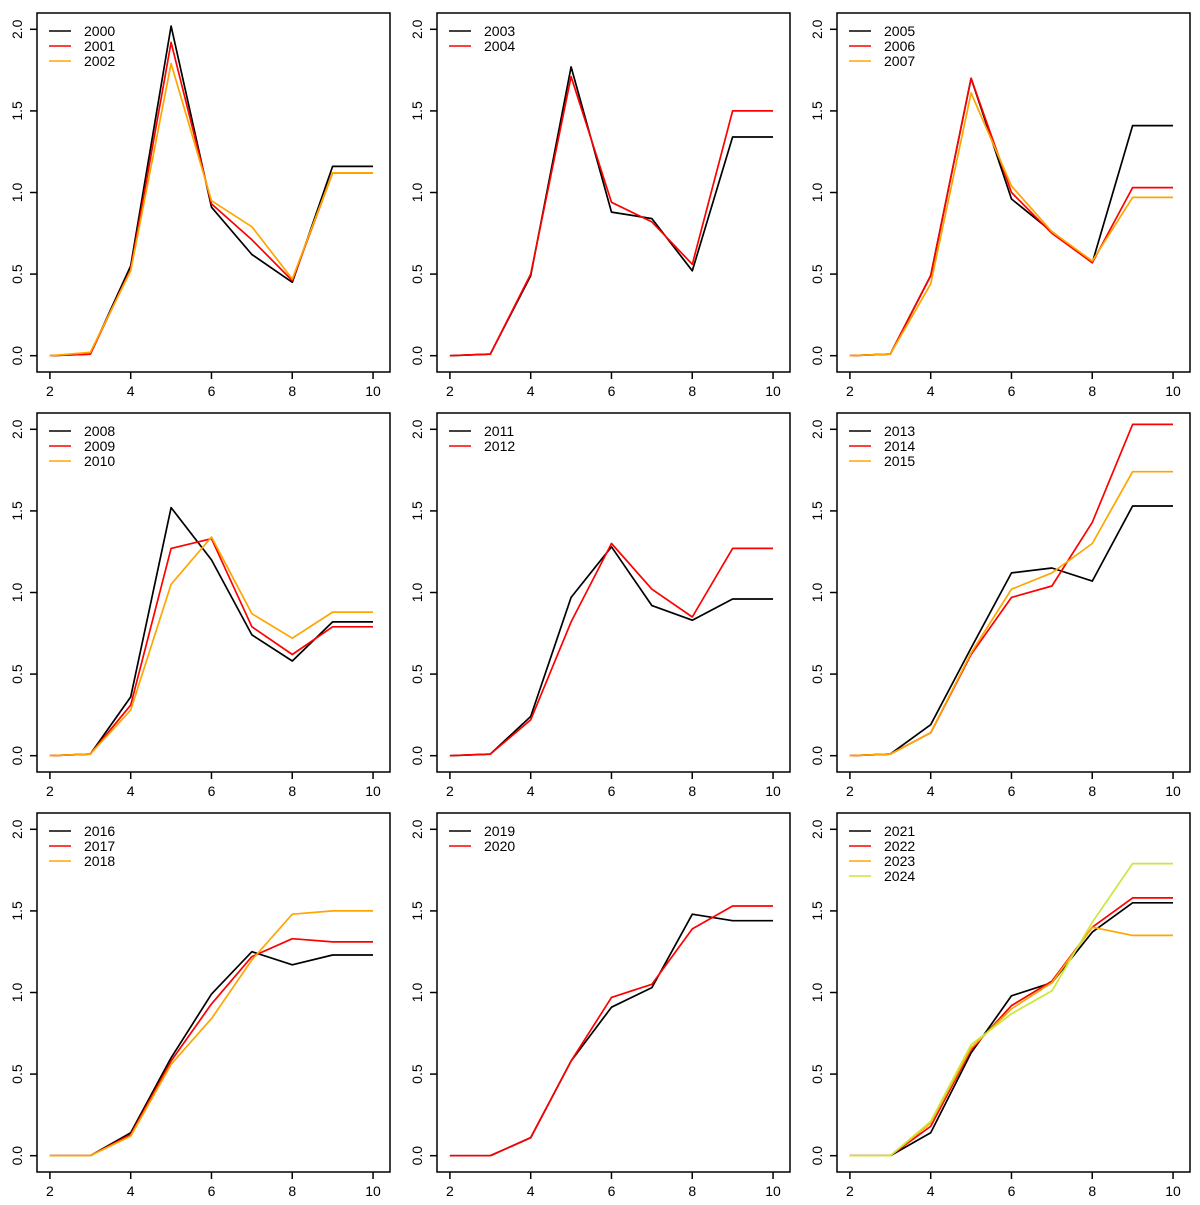 The height and width of the screenshot is (1205, 1200). What do you see at coordinates (899, 831) in the screenshot?
I see `legend-label-2021: 2021` at bounding box center [899, 831].